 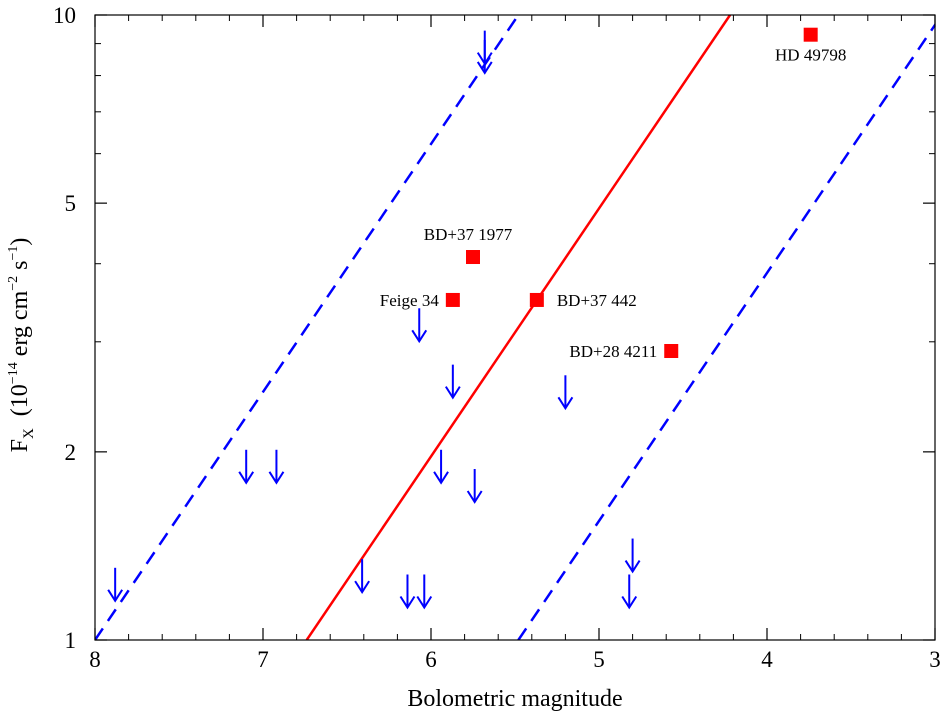 What do you see at coordinates (29, 433) in the screenshot?
I see `y-axis-title-subscript: X` at bounding box center [29, 433].